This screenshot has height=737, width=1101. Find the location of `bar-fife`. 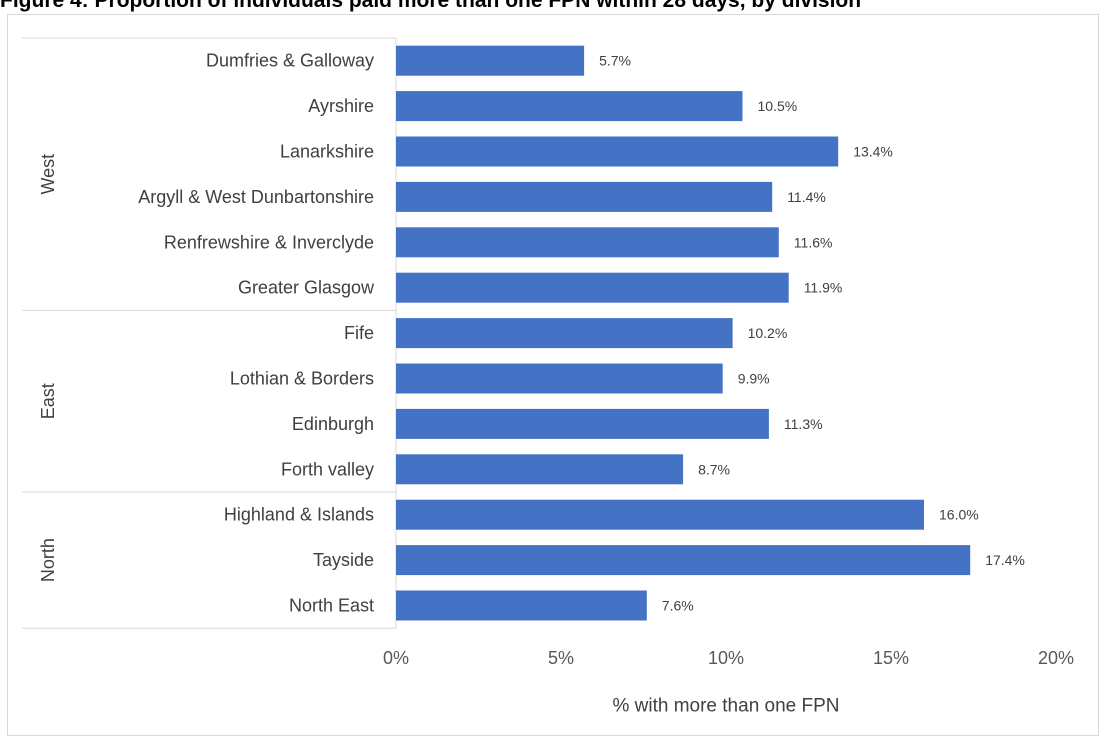

bar-fife is located at coordinates (564, 333).